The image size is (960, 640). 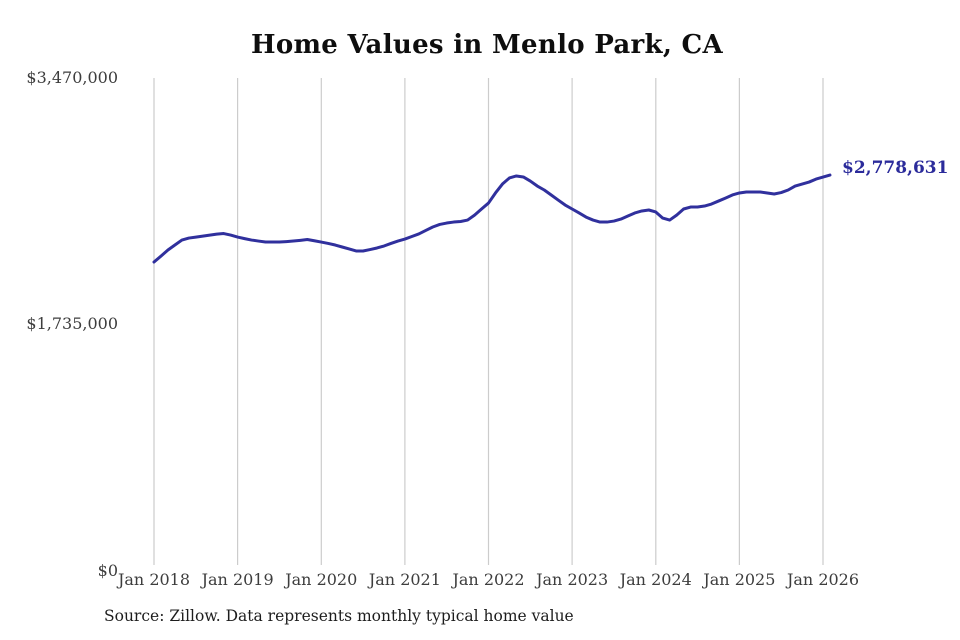 I want to click on x-tick-label: Jan 2025, so click(x=739, y=579).